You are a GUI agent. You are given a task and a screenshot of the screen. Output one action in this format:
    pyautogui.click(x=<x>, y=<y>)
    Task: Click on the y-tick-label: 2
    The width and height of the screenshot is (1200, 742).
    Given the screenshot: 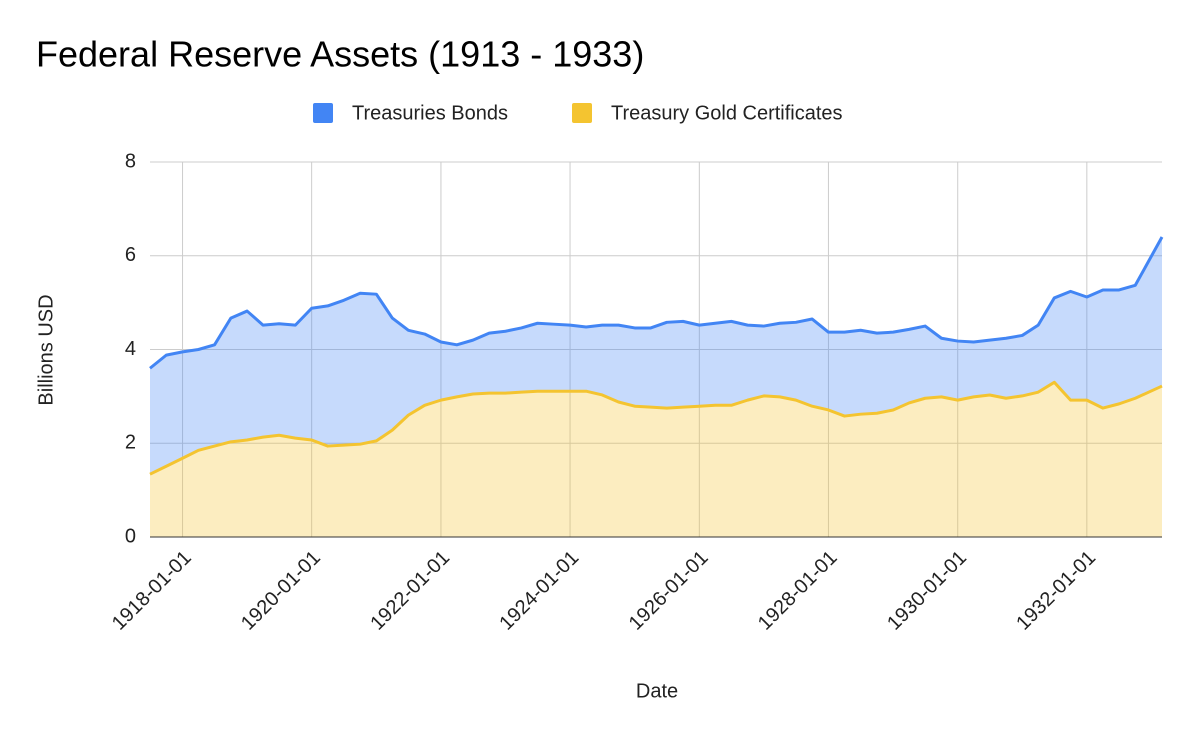 What is the action you would take?
    pyautogui.click(x=130, y=443)
    